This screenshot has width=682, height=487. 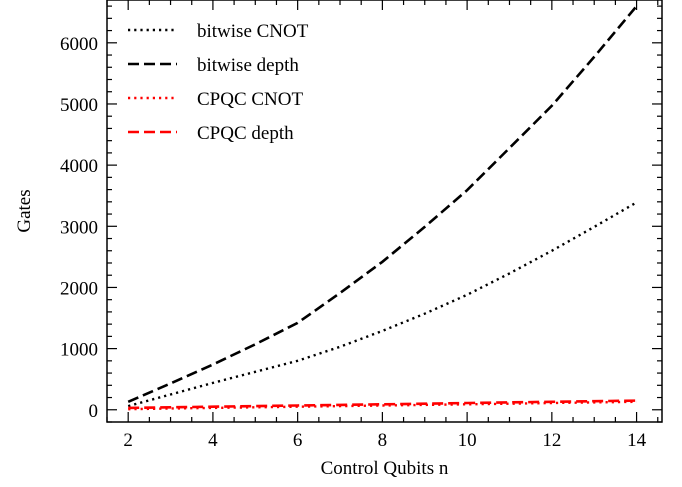 I want to click on x-axis-label: Control Qubits n, so click(x=385, y=468).